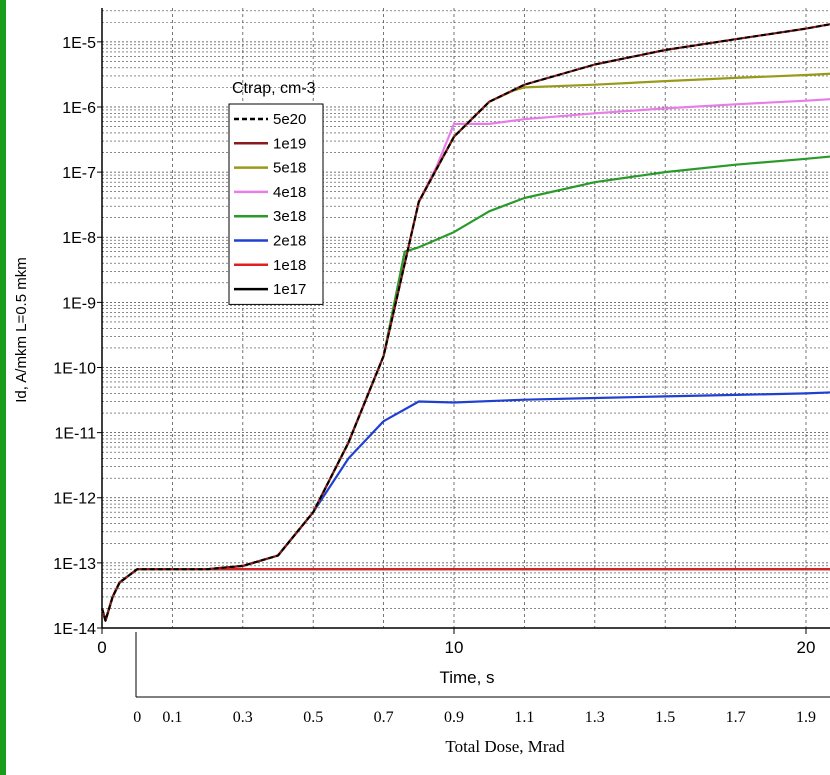 This screenshot has width=830, height=775. I want to click on y-tick-label: 1E-11, so click(75, 434).